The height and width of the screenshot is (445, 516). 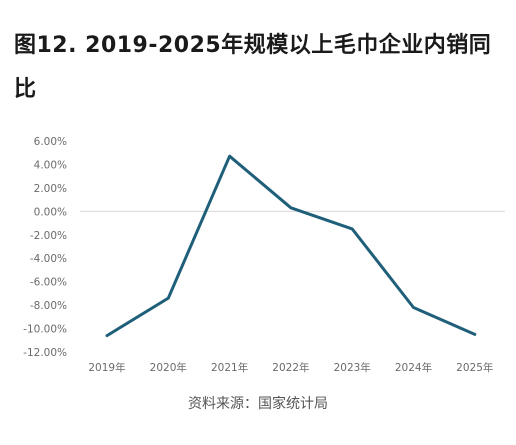 I want to click on x-tick-label: 2019年, so click(x=106, y=367).